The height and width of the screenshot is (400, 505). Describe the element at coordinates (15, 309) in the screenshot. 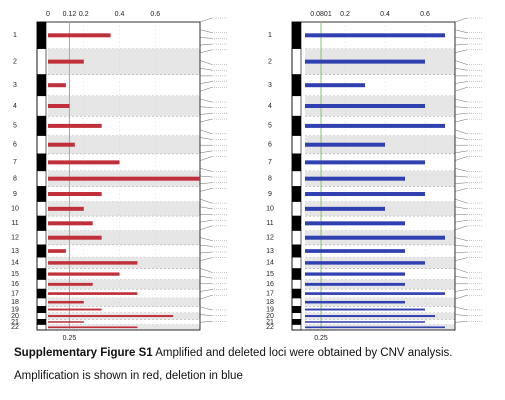

I see `chromosome-label: 19` at that location.